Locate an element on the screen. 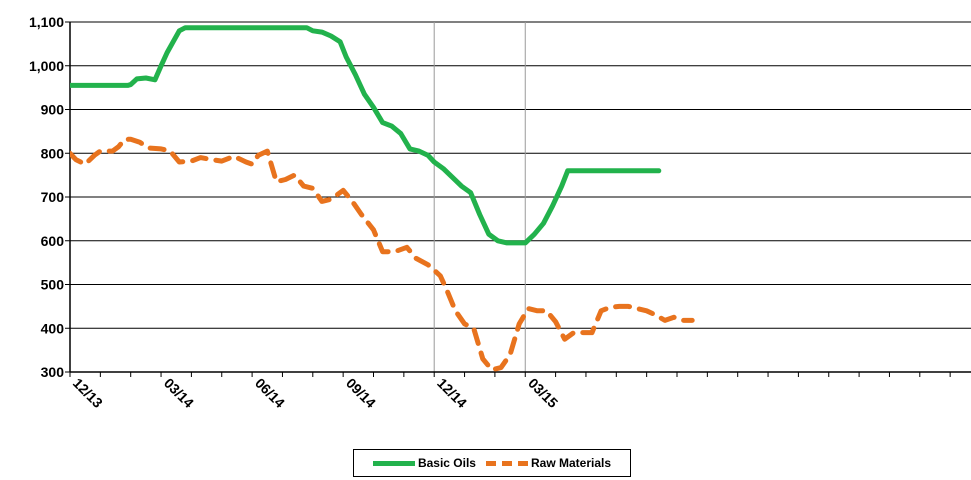  y-tick-label: 800 is located at coordinates (53, 153).